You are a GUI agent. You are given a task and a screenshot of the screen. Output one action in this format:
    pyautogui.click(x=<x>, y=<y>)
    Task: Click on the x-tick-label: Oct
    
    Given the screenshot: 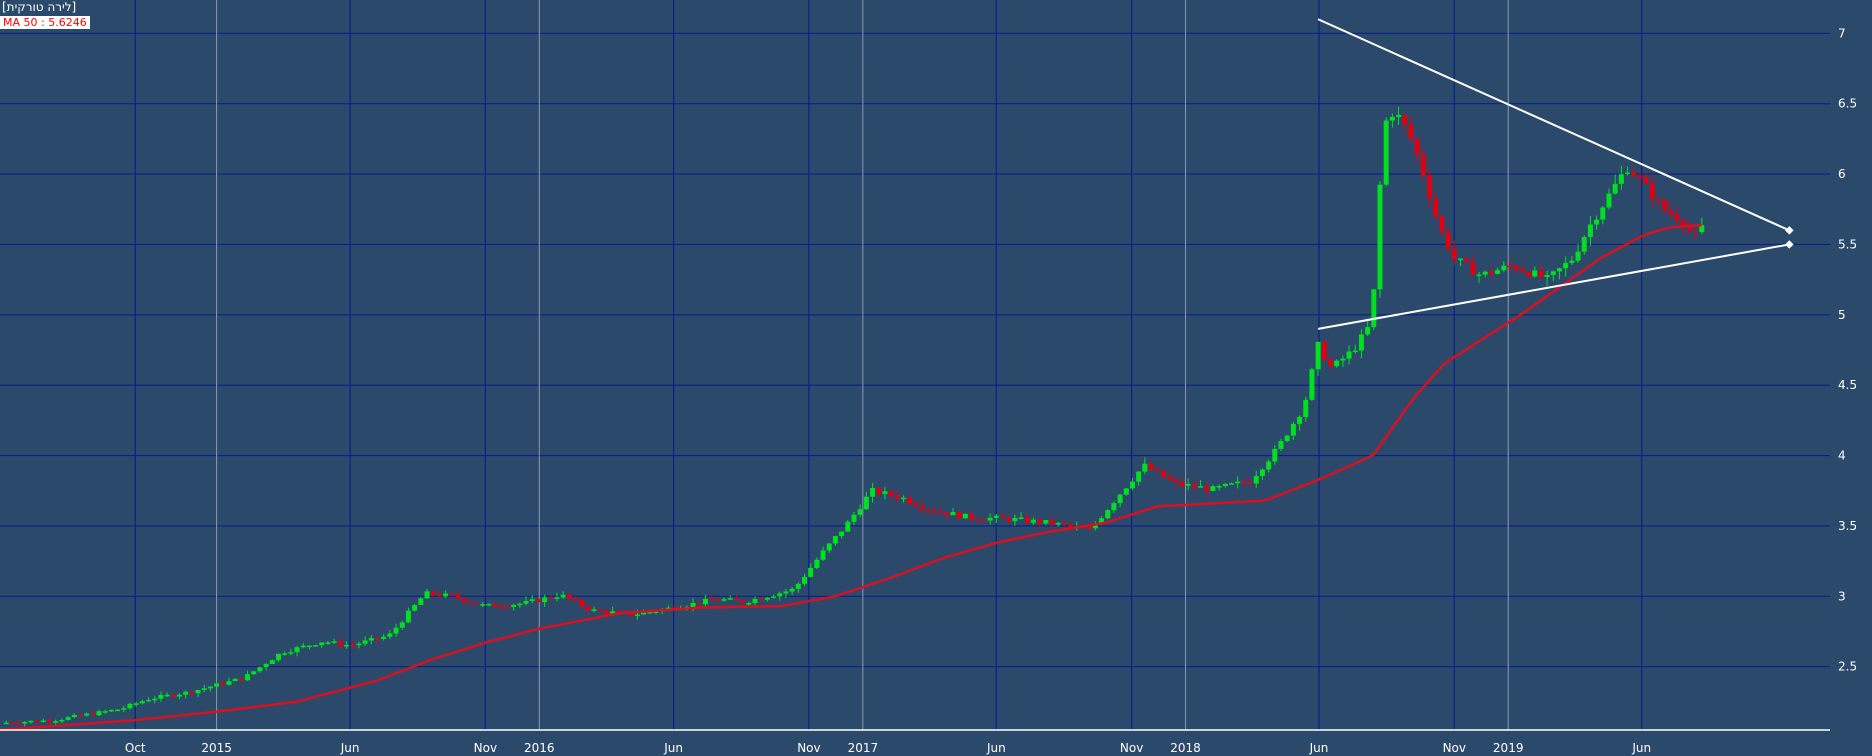 What is the action you would take?
    pyautogui.click(x=135, y=748)
    